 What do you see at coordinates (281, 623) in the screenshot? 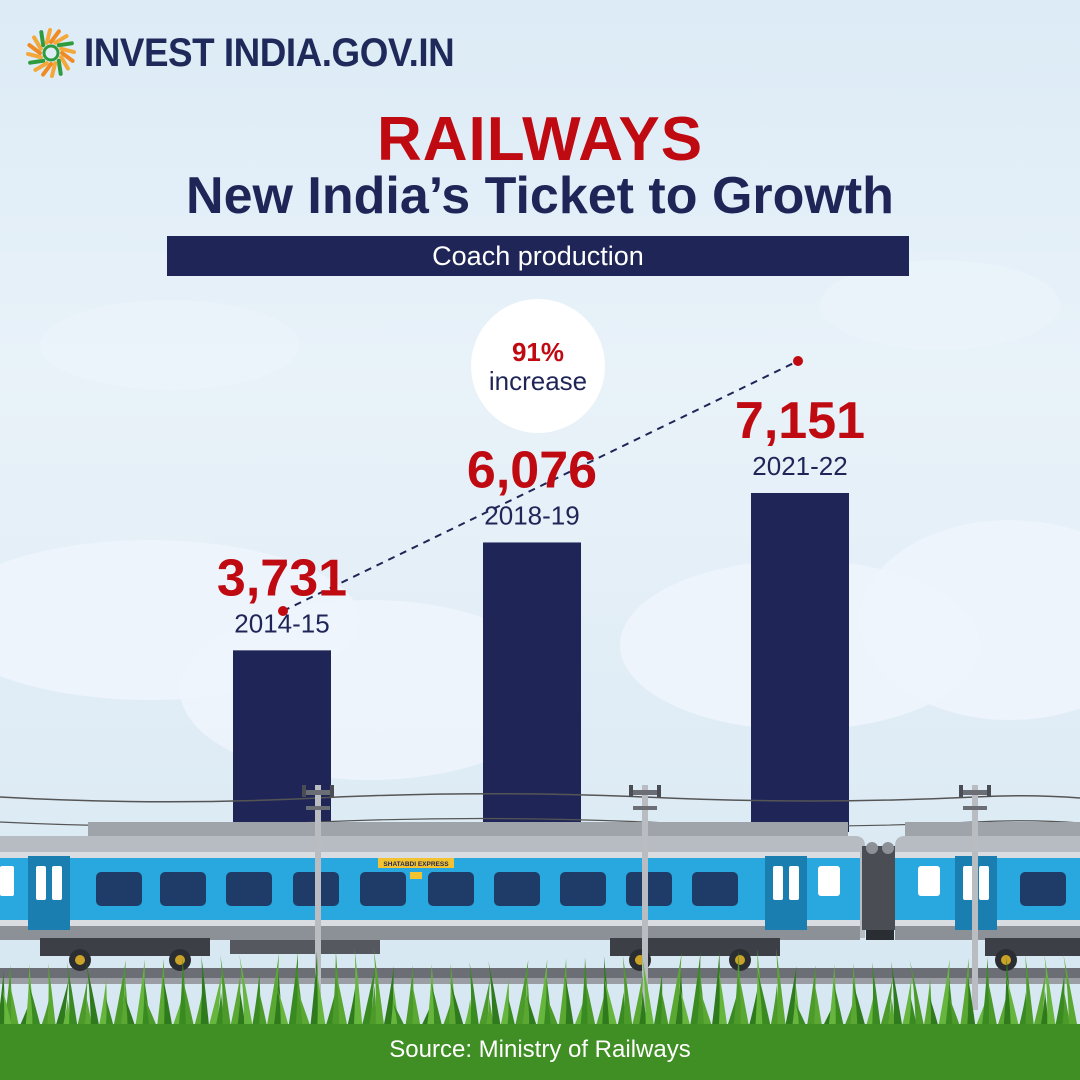
I see `category-label: 2014-15` at bounding box center [281, 623].